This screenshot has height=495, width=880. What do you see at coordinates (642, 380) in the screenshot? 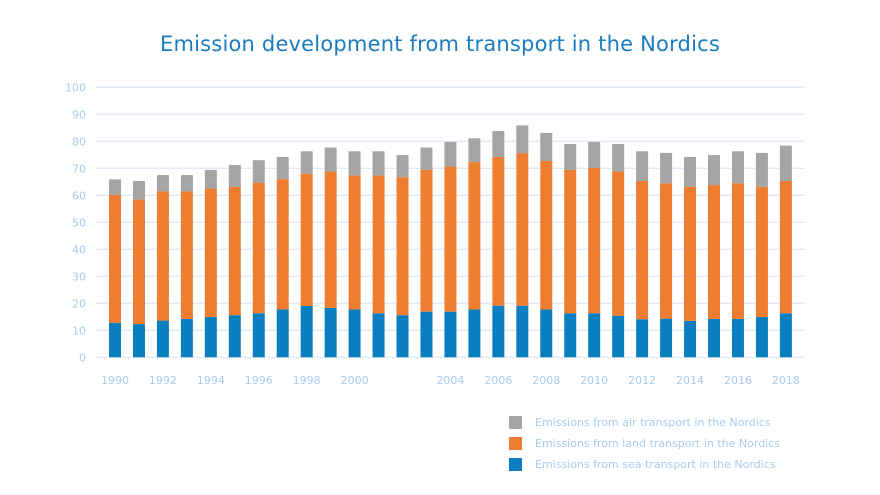
I see `x-tick-label: 2012` at bounding box center [642, 380].